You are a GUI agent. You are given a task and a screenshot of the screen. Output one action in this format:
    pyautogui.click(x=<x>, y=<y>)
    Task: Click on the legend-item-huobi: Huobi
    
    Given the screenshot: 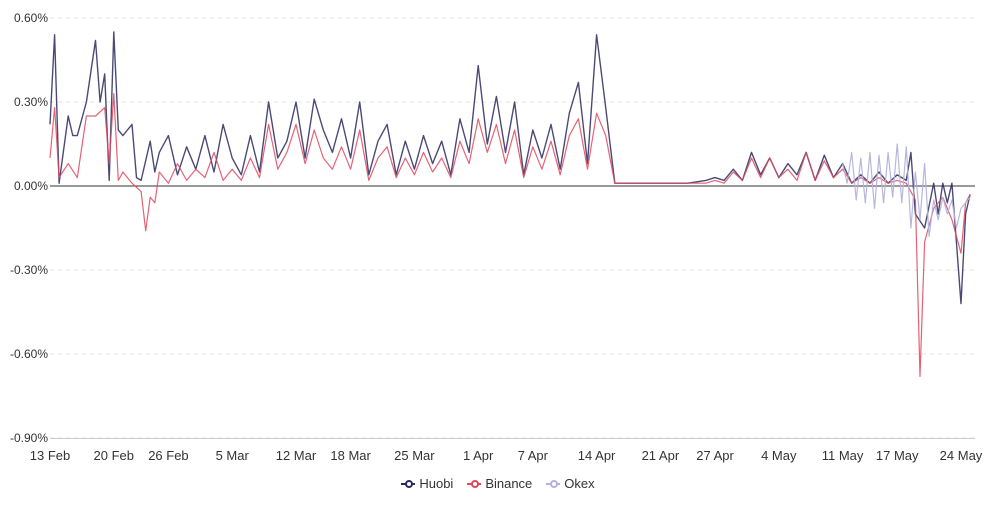 What is the action you would take?
    pyautogui.click(x=427, y=483)
    